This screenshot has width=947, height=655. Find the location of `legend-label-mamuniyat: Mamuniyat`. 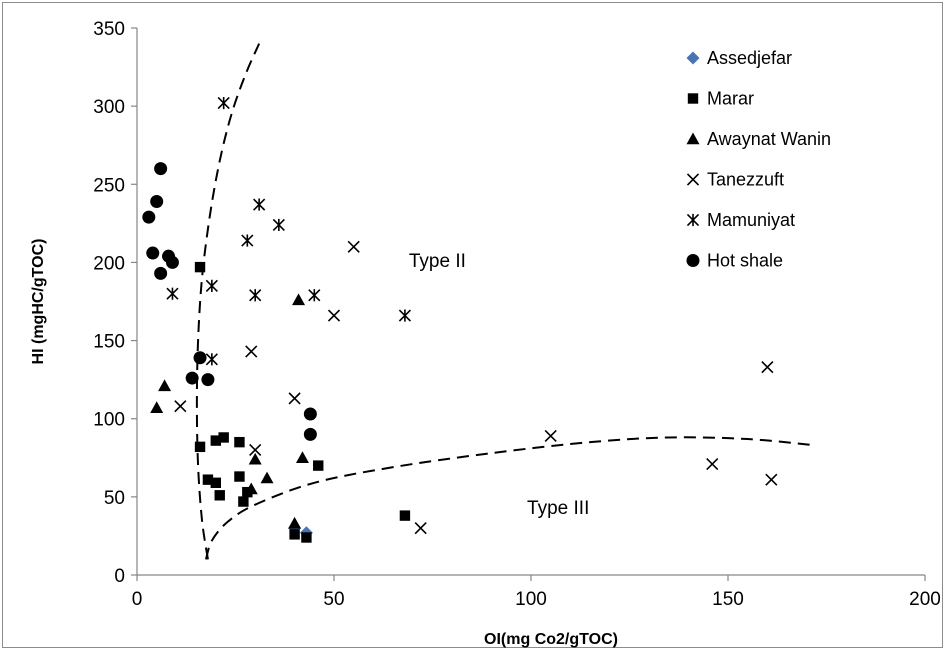

legend-label-mamuniyat: Mamuniyat is located at coordinates (751, 220).